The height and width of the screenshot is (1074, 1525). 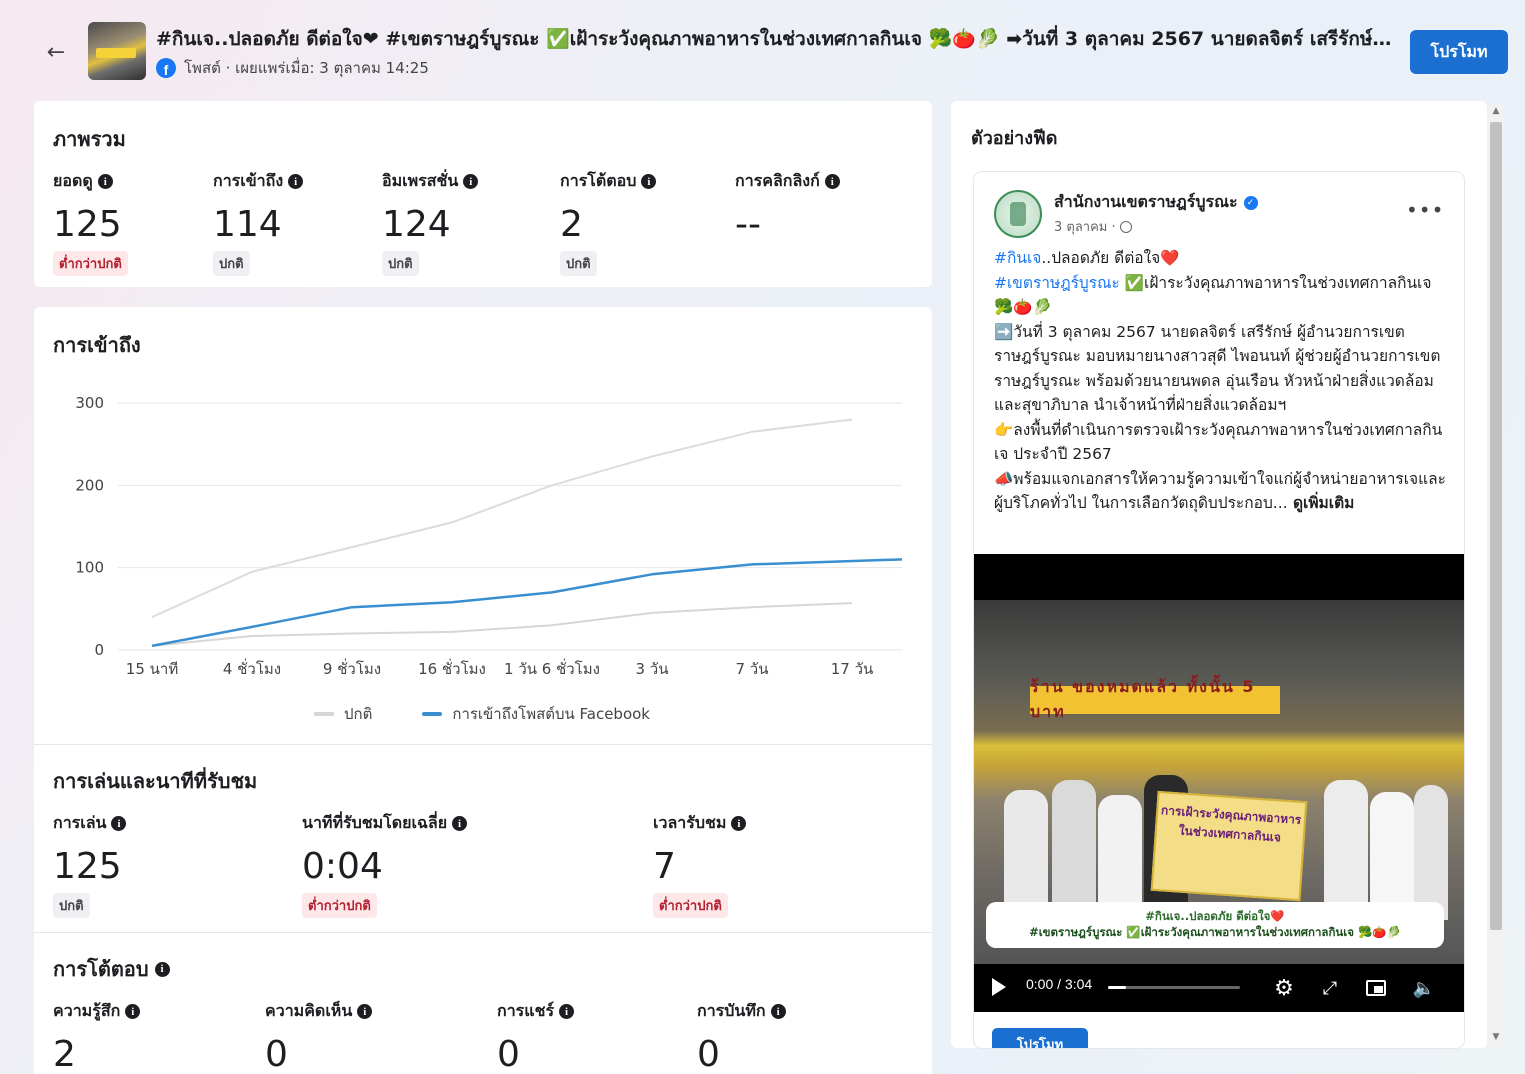 I want to click on x-tick-label: 17 วัน, so click(x=852, y=669).